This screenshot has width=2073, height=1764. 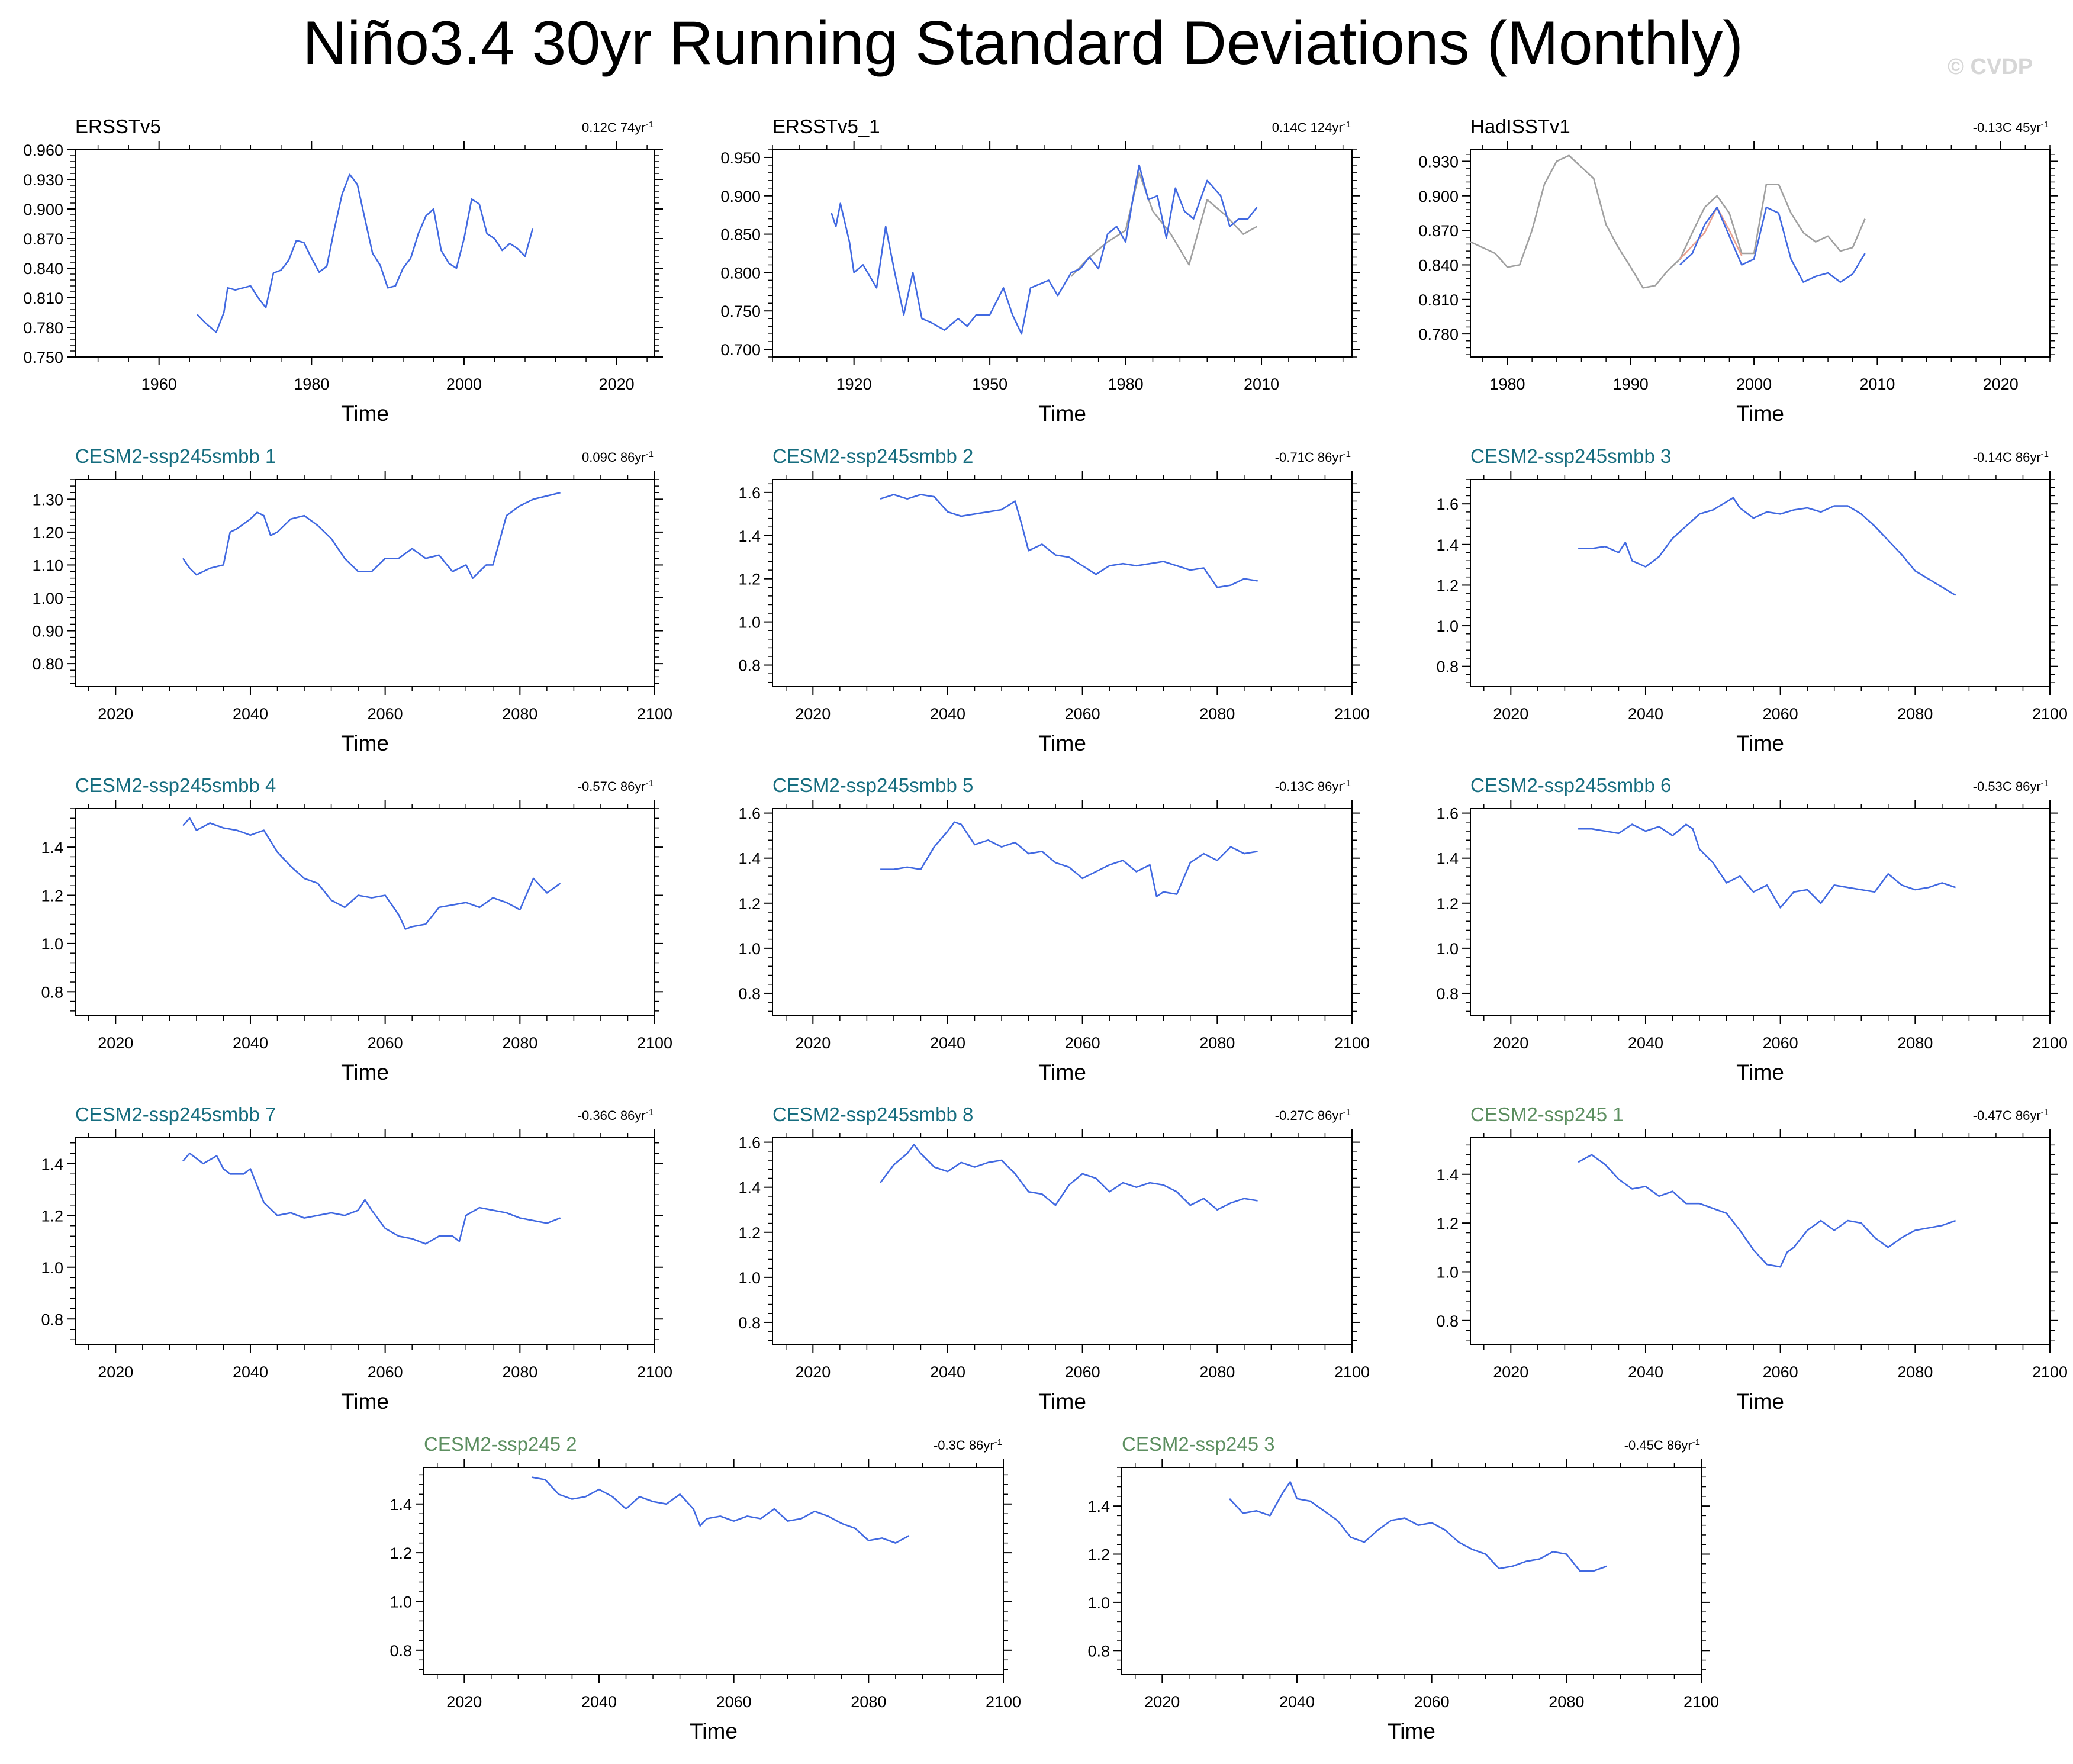 I want to click on panel-title: CESM2-ssp245 3, so click(x=1199, y=1444).